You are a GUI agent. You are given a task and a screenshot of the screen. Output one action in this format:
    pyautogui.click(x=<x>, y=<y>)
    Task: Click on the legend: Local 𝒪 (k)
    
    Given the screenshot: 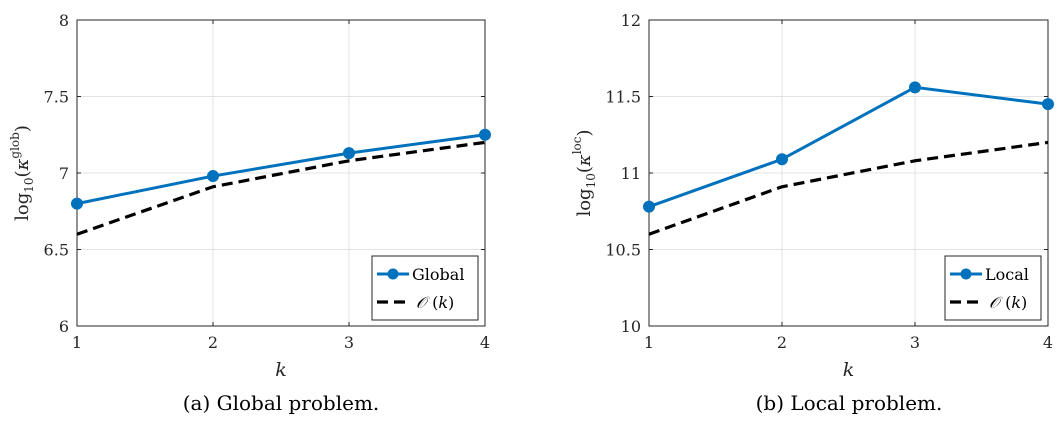 What is the action you would take?
    pyautogui.click(x=993, y=288)
    